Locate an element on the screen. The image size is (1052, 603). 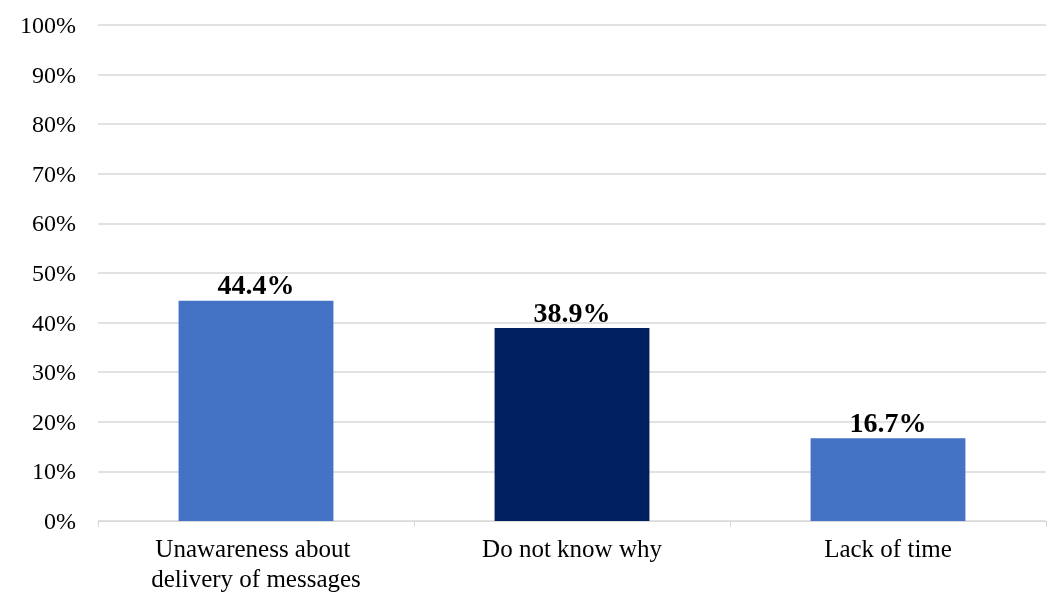
y-tick-label: 10% is located at coordinates (54, 471).